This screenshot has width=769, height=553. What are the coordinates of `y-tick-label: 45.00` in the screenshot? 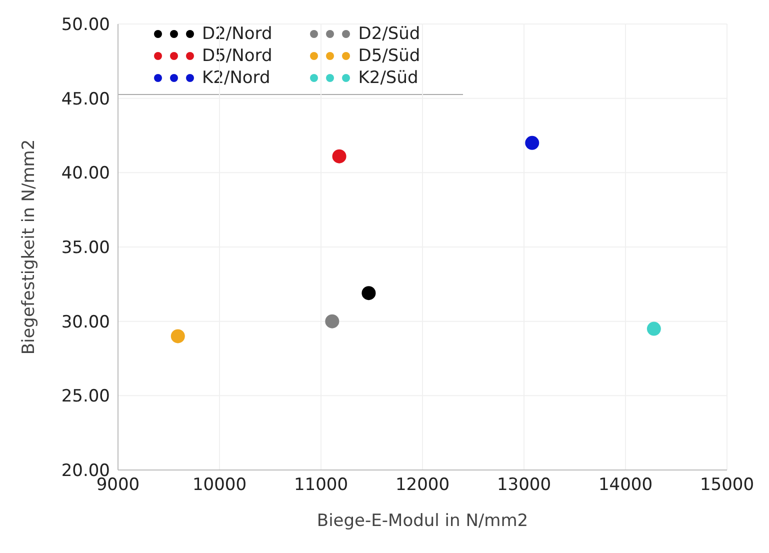 It's located at (85, 99).